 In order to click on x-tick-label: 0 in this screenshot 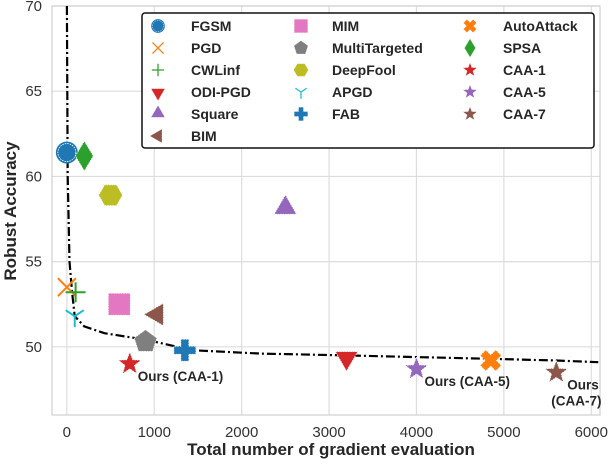, I will do `click(67, 432)`.